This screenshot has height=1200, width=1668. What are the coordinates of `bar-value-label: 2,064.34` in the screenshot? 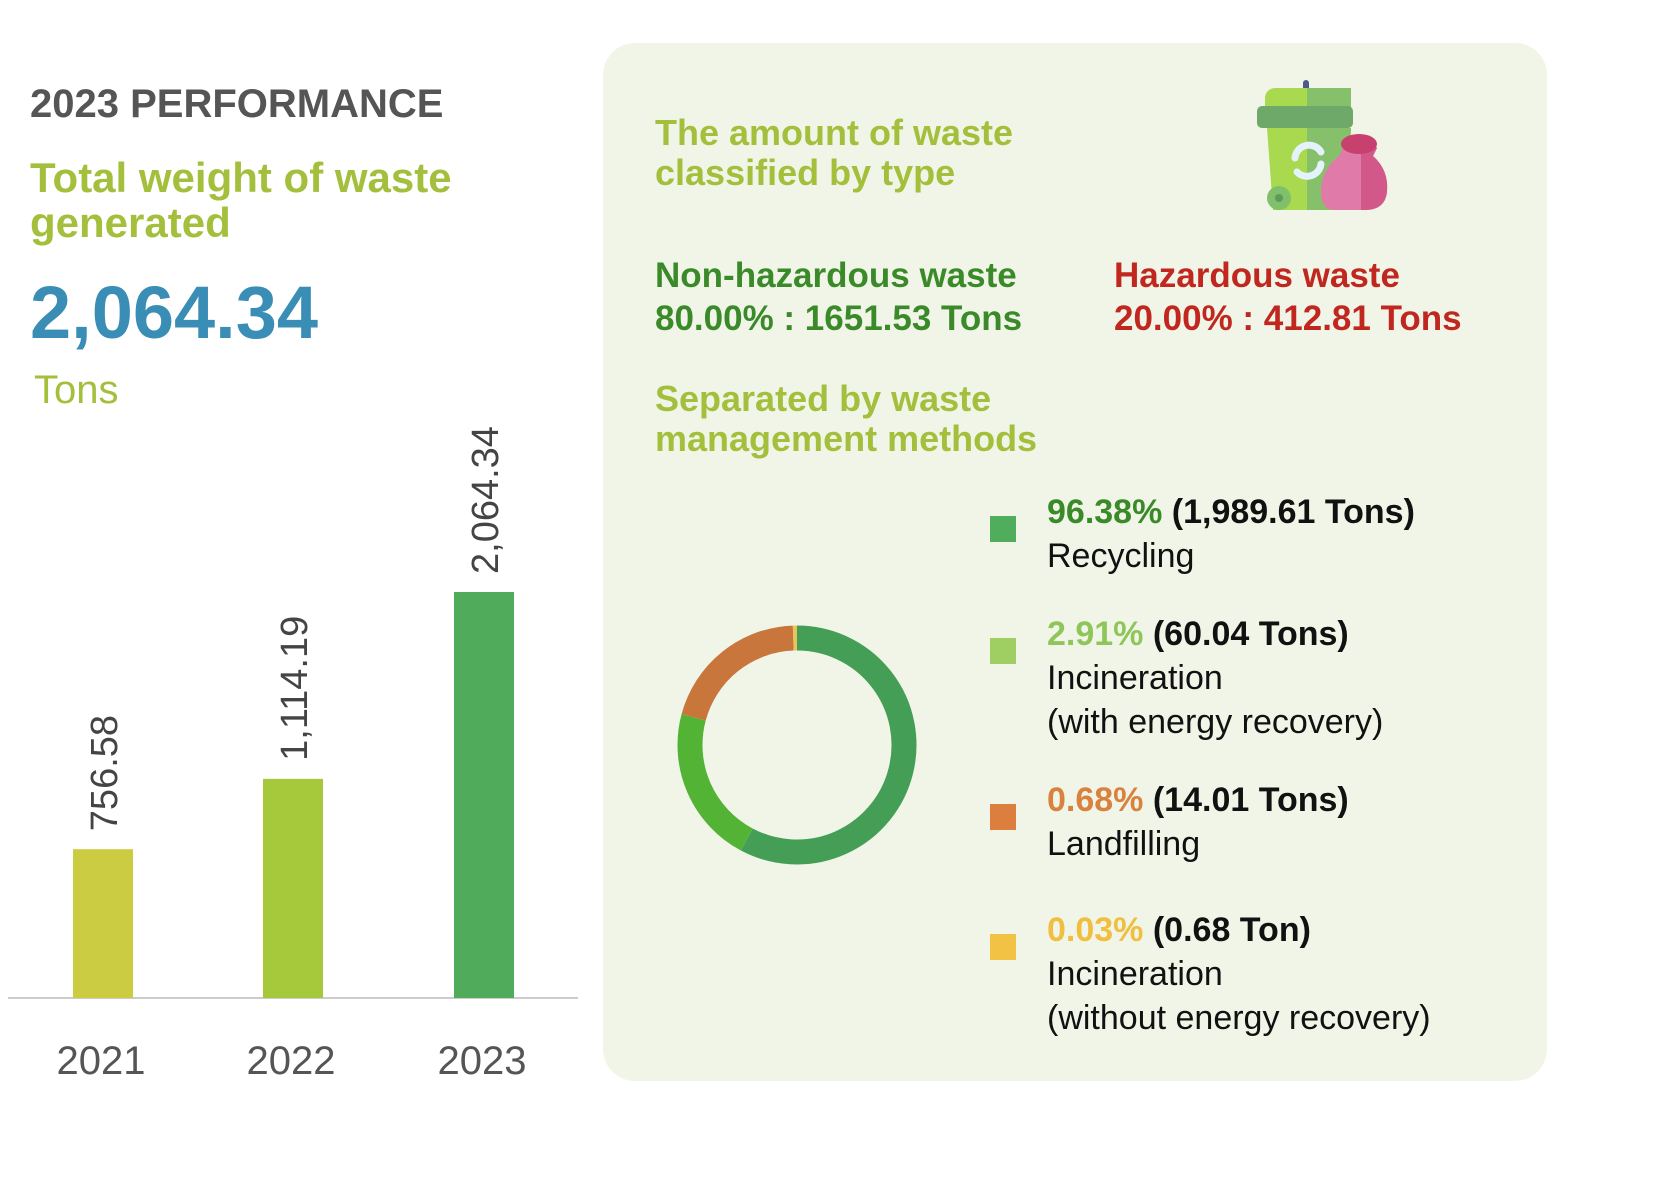 It's located at (486, 500).